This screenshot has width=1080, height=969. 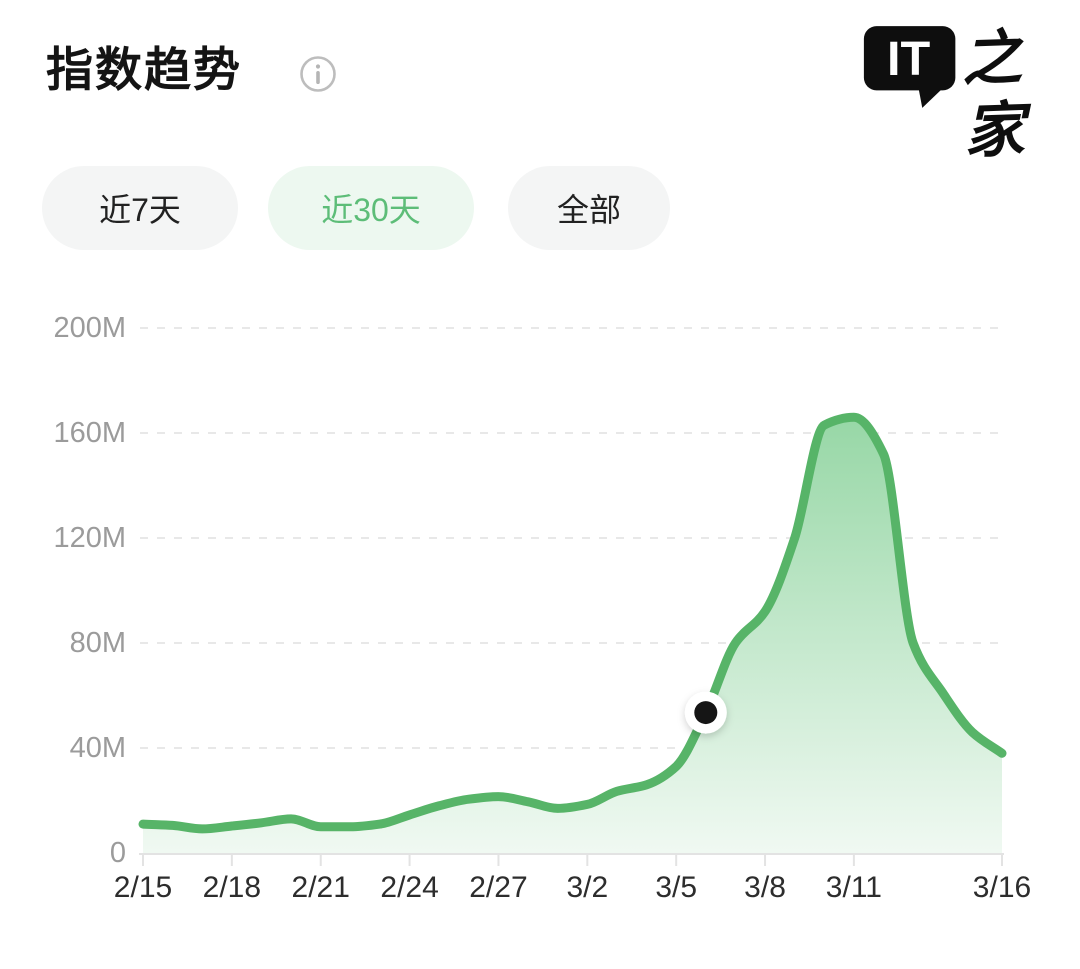 I want to click on filter-last-30-days: 近30天, so click(x=371, y=208).